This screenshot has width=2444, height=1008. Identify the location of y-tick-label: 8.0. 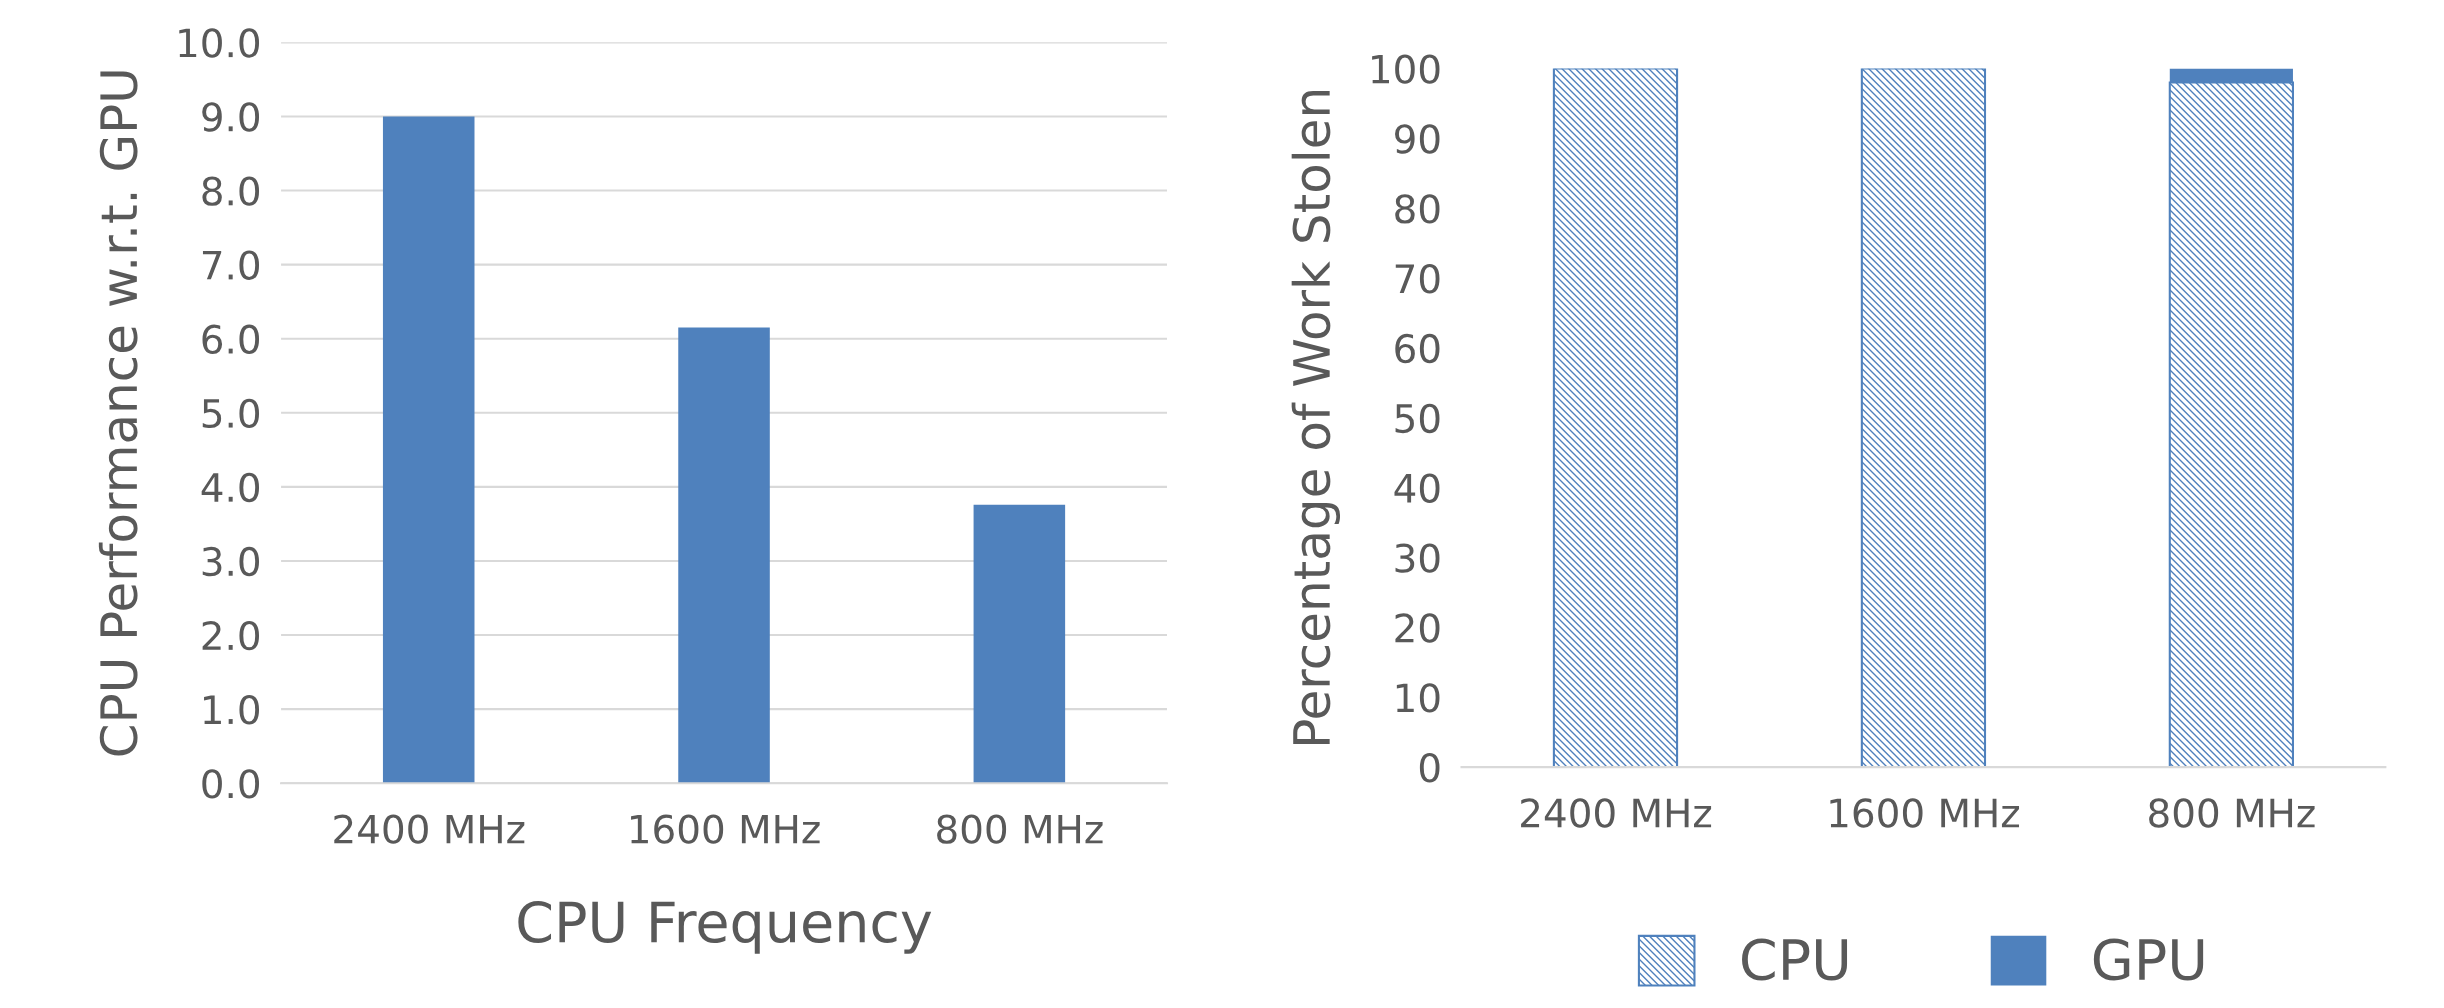
(231, 191).